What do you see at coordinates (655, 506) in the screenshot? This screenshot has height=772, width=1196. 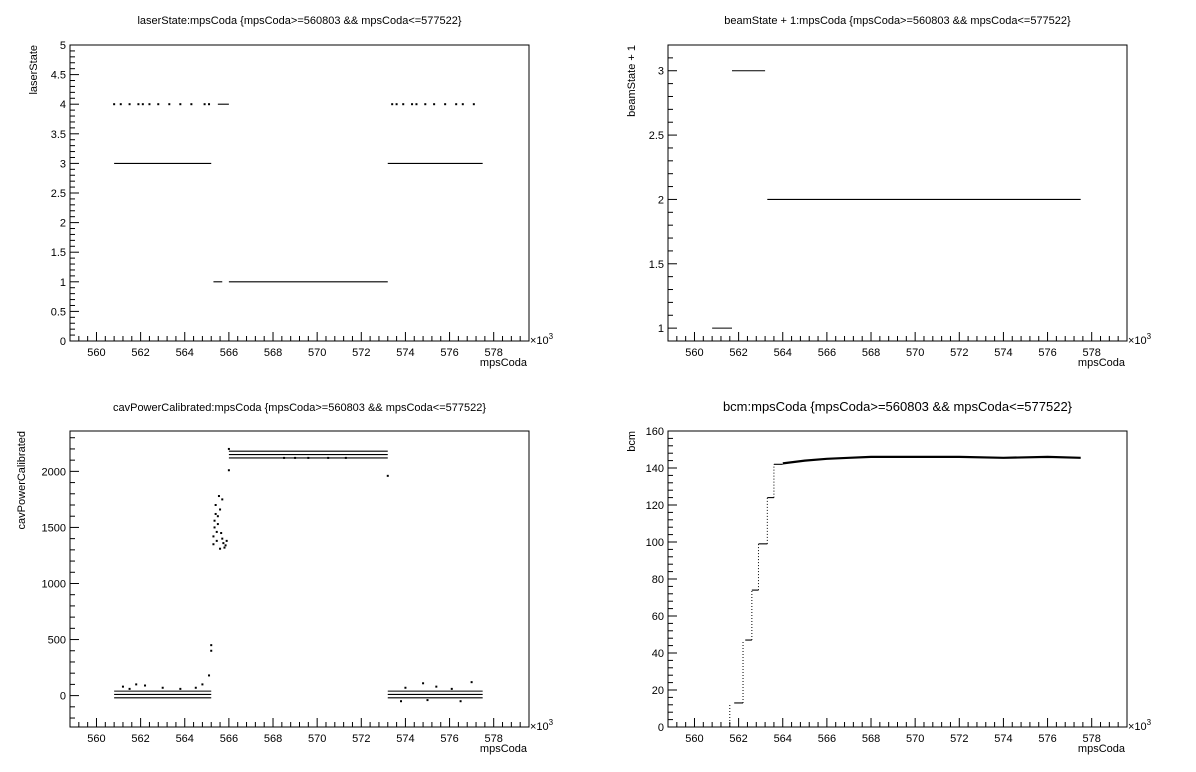 I see `y-tick-label: 120` at bounding box center [655, 506].